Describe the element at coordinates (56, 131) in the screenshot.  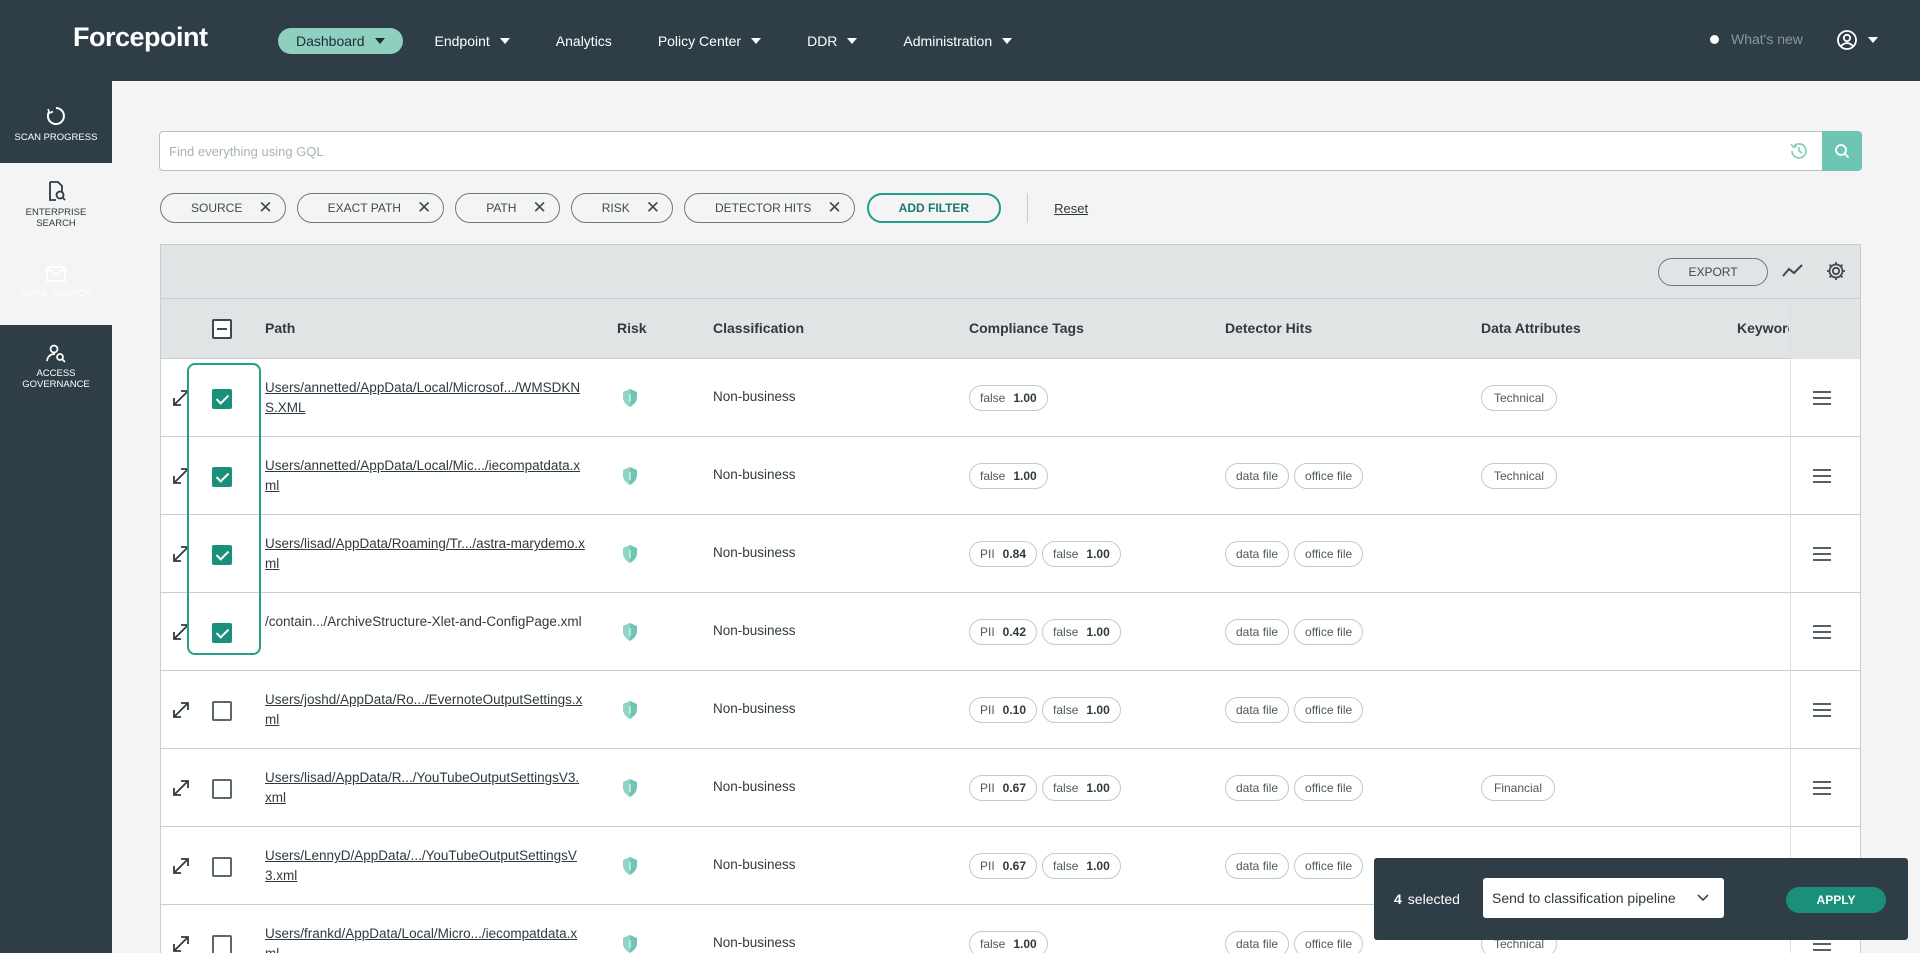
I see `sidebar-item-scan-progress: SCAN PROGRESS` at that location.